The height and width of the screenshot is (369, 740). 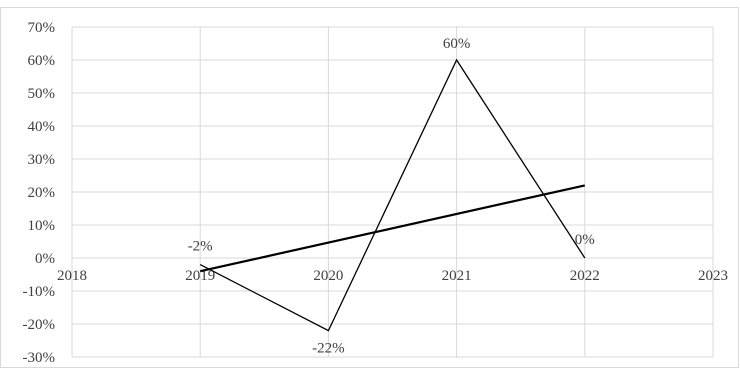 What do you see at coordinates (392, 276) in the screenshot?
I see `x-axis-tick-labels: 2018 2019 2020 2021 2022 2023` at bounding box center [392, 276].